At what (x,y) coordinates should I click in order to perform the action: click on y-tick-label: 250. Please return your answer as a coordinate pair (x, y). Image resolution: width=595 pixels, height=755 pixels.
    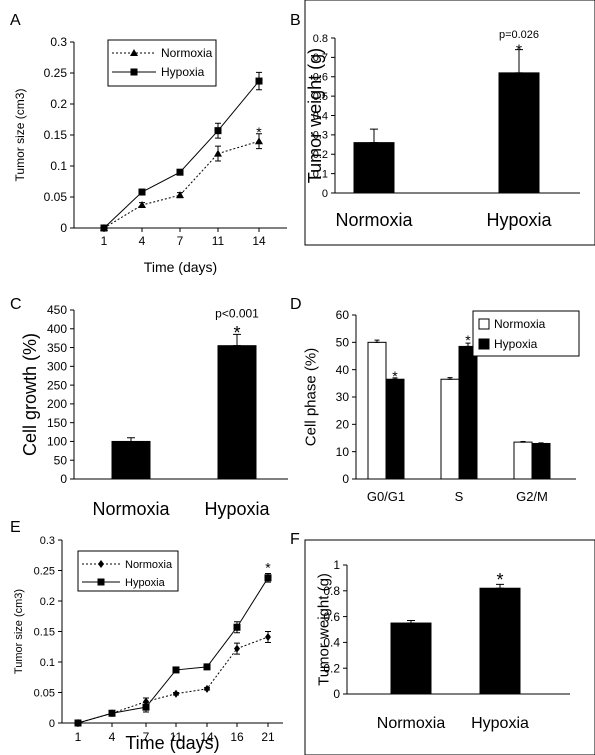
    Looking at the image, I should click on (57, 385).